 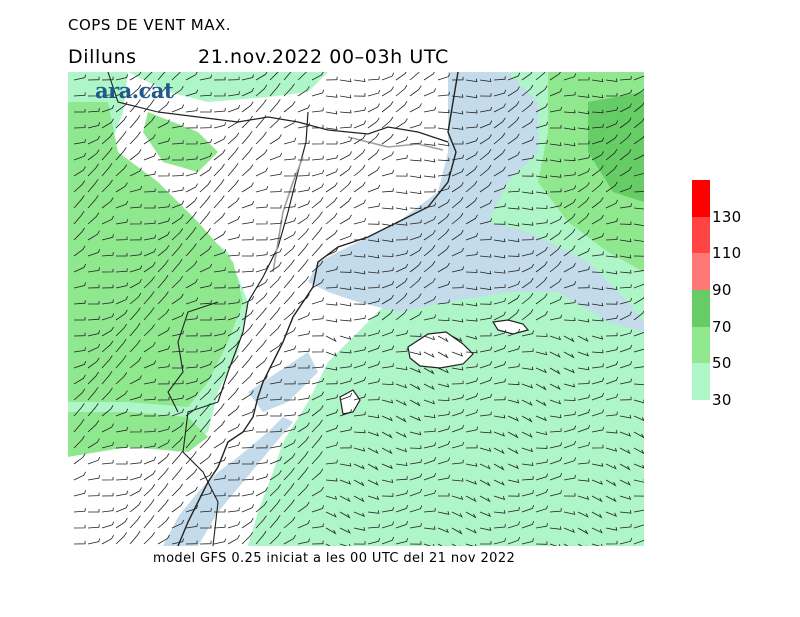 I want to click on map-subtitle: Dilluns 21.nov.2022 00–03h UTC, so click(x=258, y=57).